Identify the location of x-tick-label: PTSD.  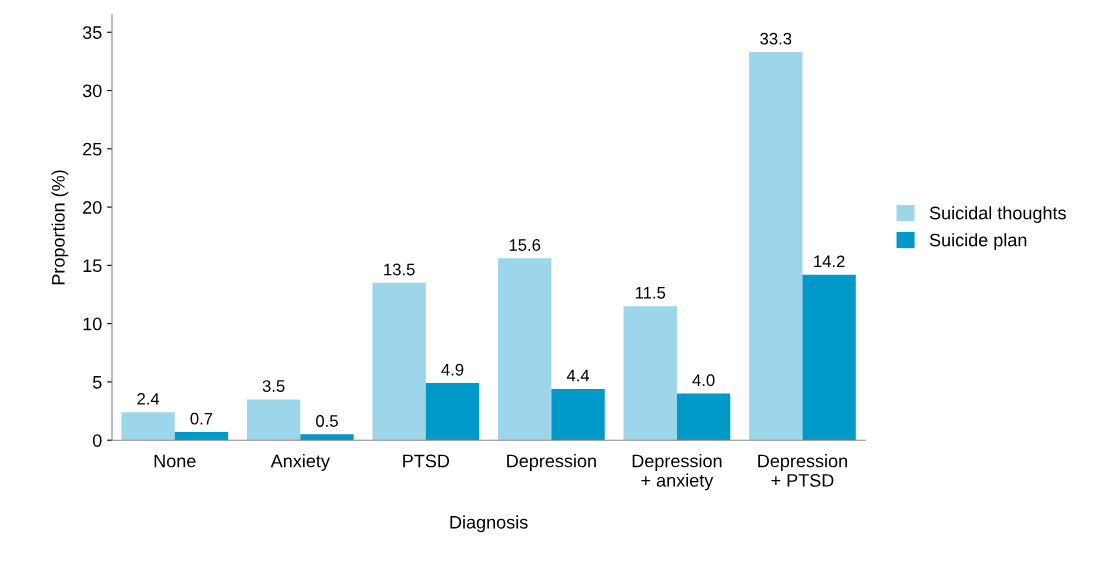
(426, 461).